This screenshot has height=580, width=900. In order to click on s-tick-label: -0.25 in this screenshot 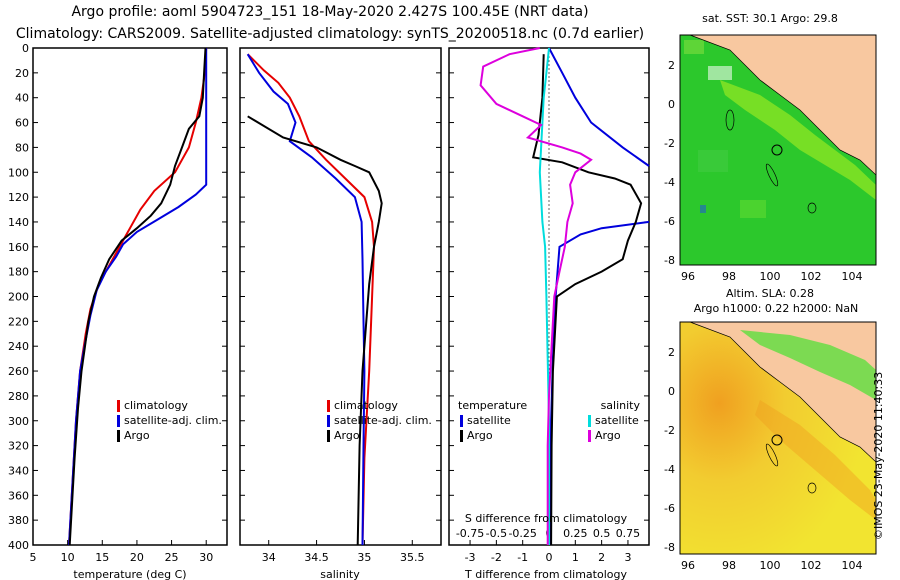, I will do `click(522, 533)`.